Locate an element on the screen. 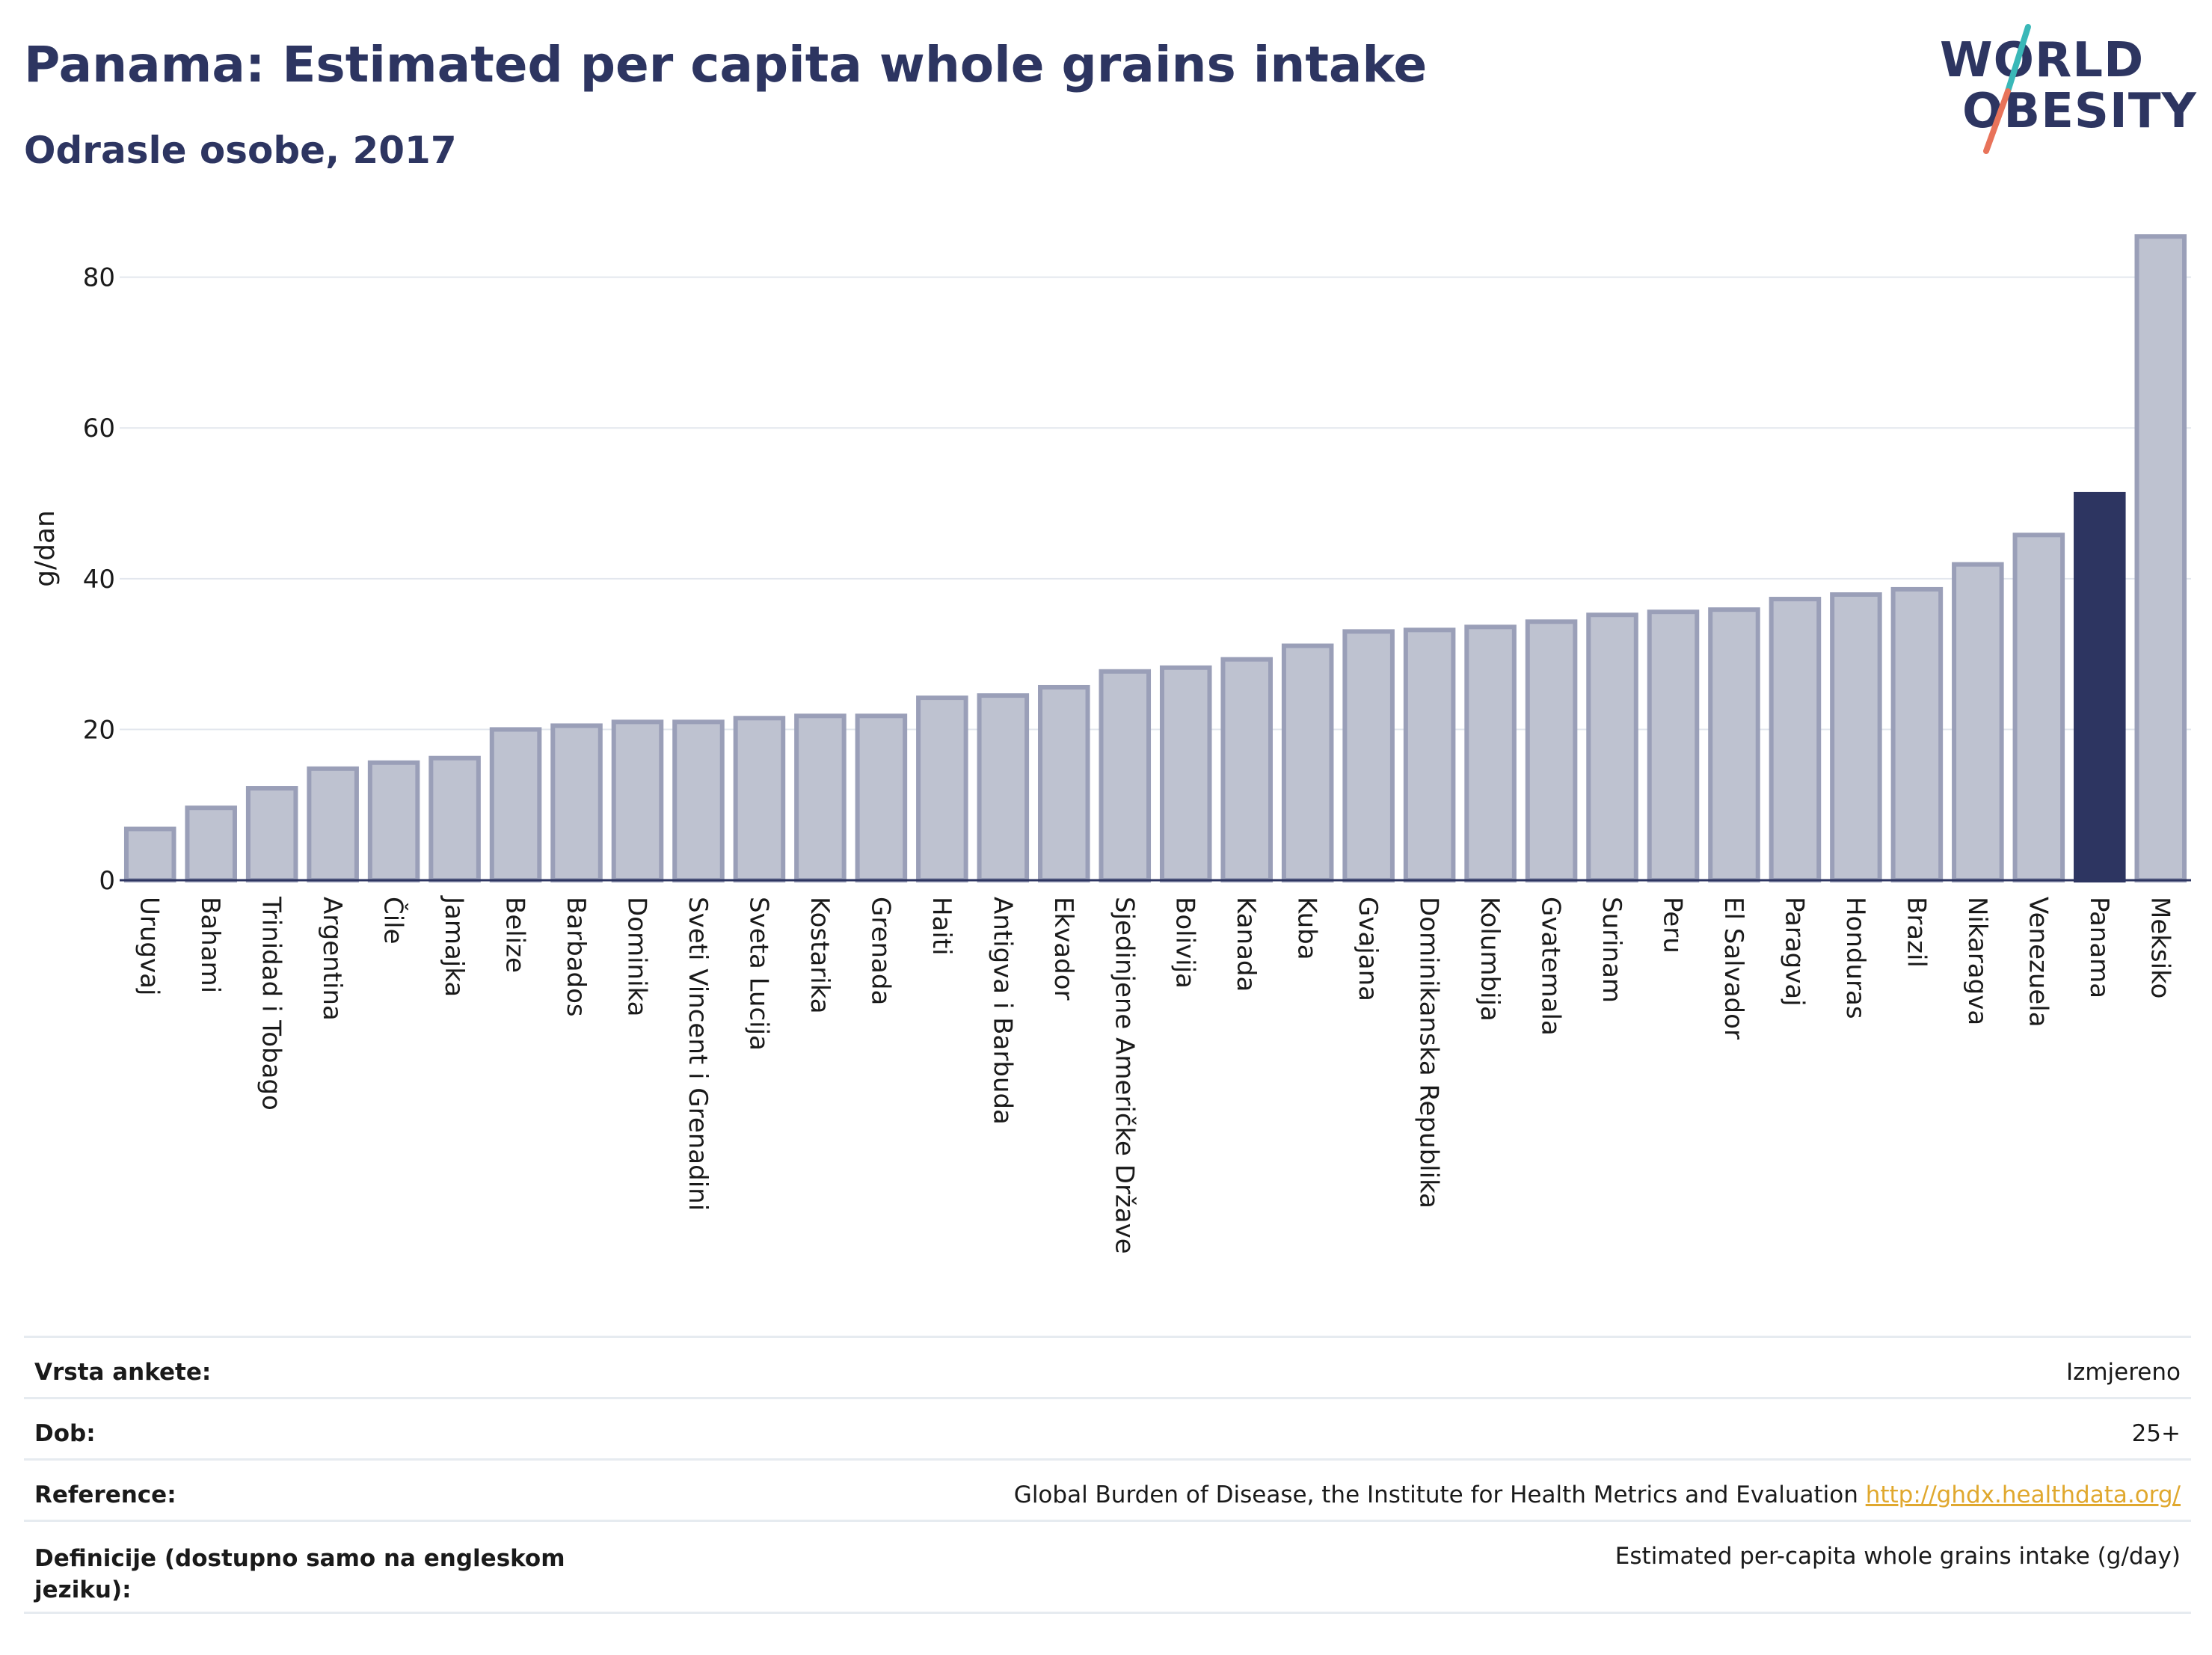  bar-kostarika is located at coordinates (820, 798).